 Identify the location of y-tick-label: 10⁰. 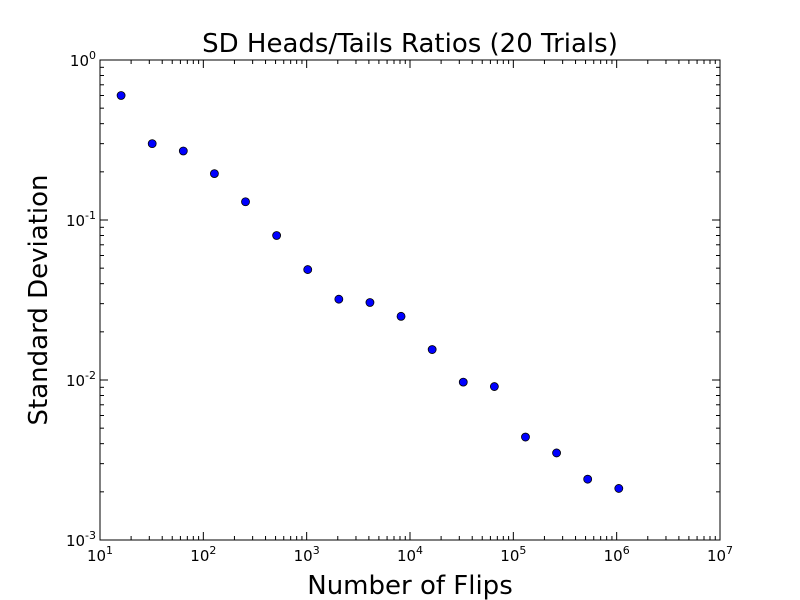
(83, 59).